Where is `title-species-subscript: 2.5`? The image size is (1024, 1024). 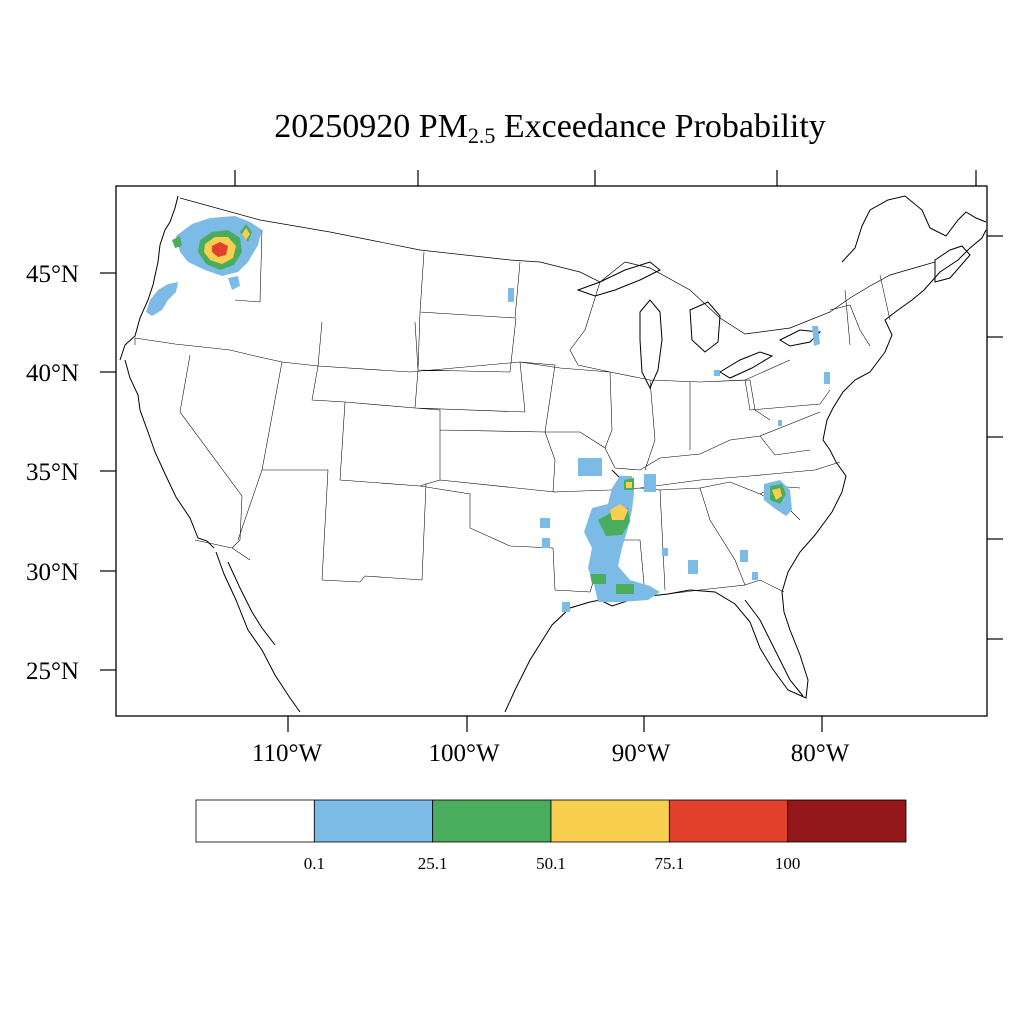 title-species-subscript: 2.5 is located at coordinates (481, 135).